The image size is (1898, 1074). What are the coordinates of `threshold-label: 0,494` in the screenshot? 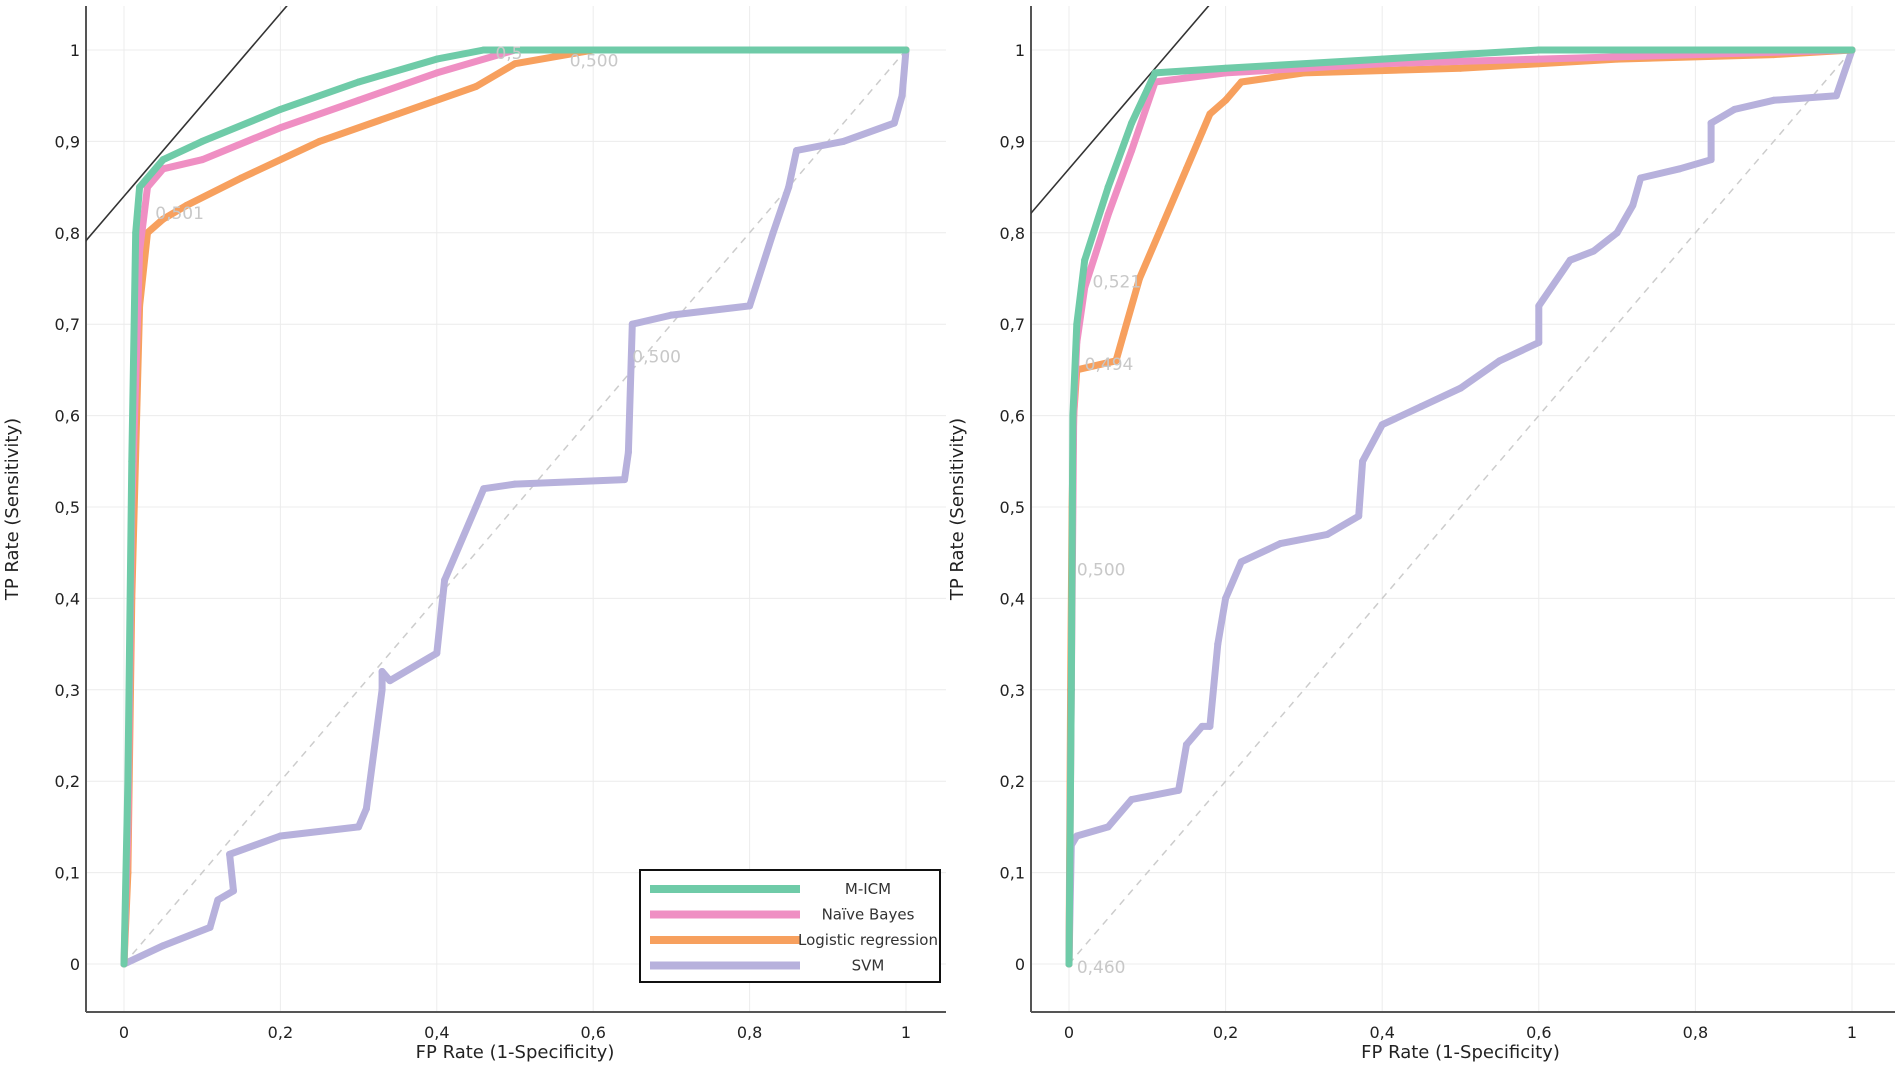 It's located at (1109, 365).